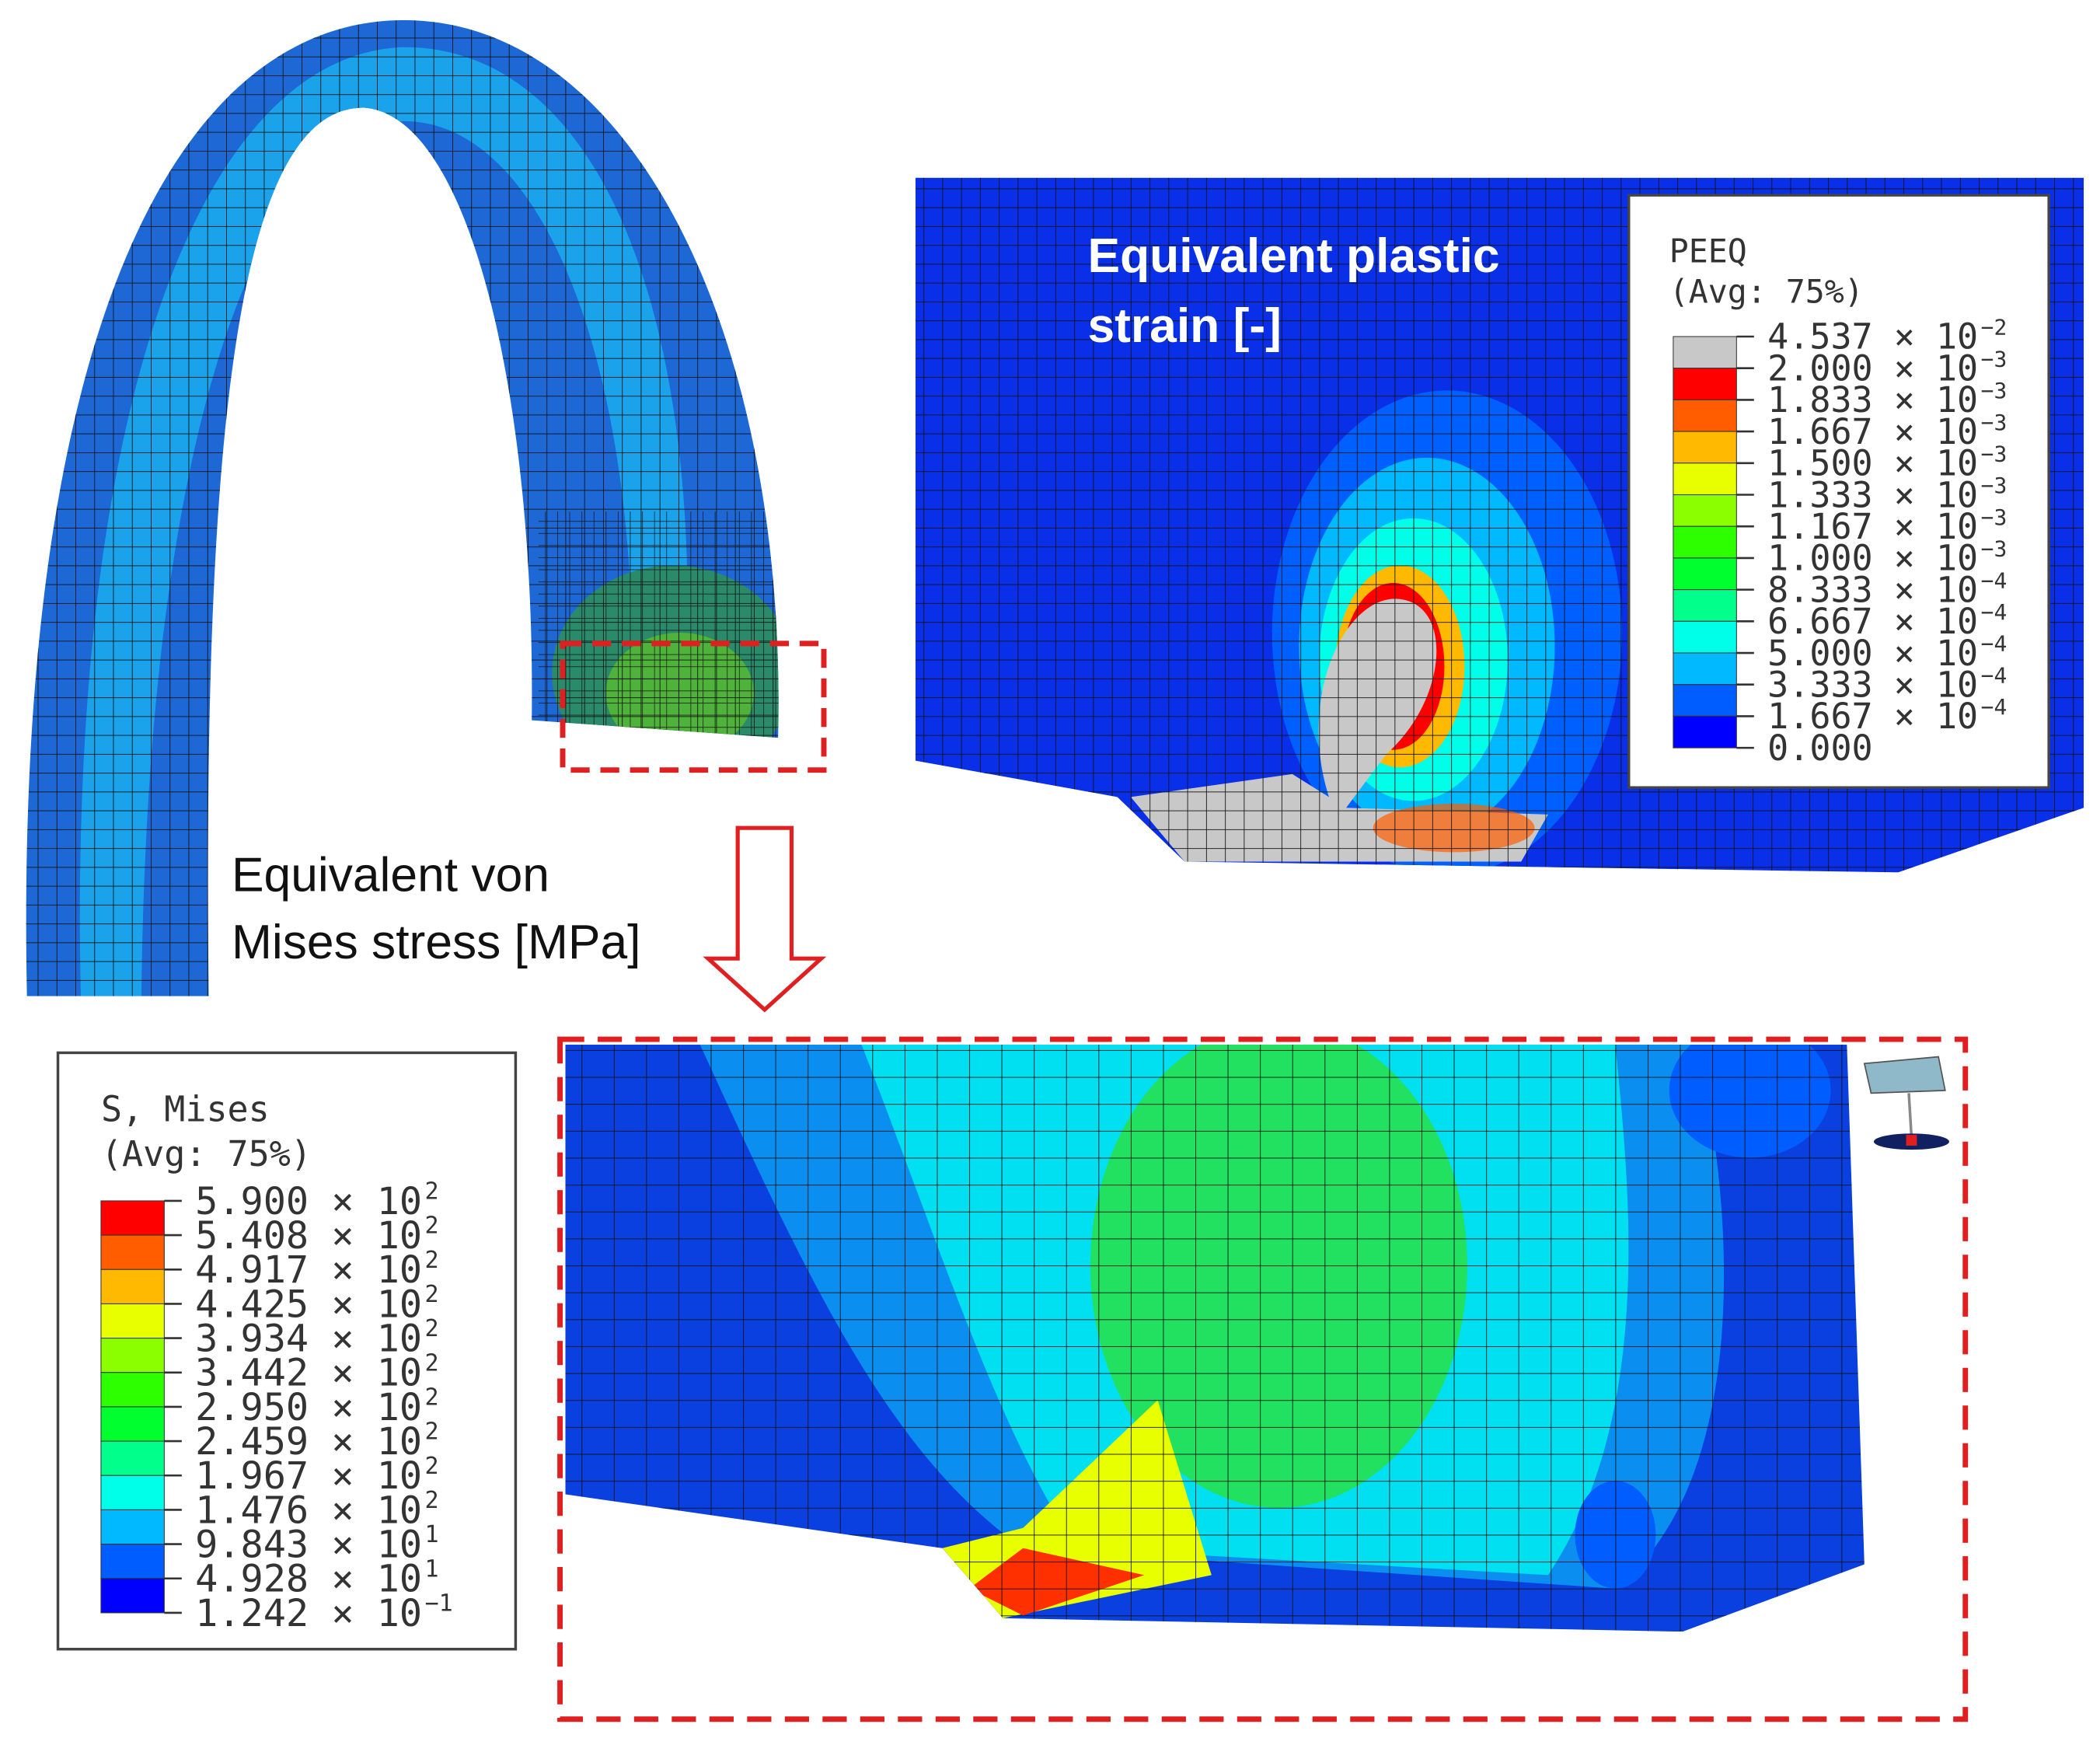  I want to click on legend-label: 4.917 × 10, so click(308, 1270).